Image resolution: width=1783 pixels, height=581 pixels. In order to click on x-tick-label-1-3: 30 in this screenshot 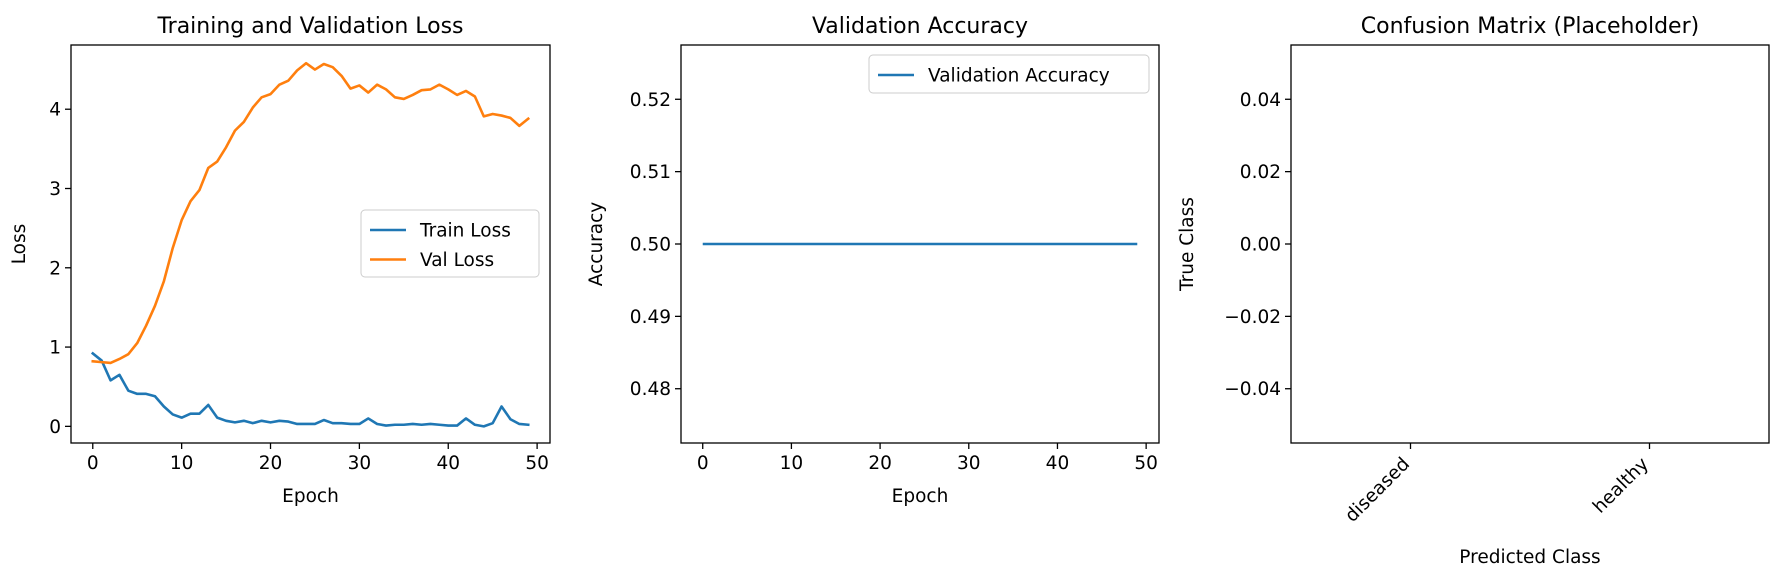, I will do `click(969, 463)`.